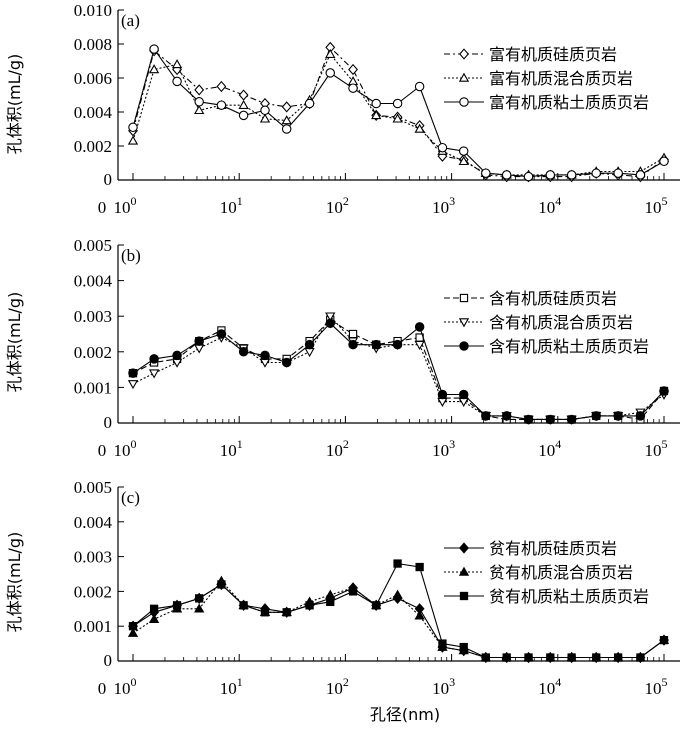 Image resolution: width=700 pixels, height=729 pixels. What do you see at coordinates (443, 205) in the screenshot?
I see `x-tick-label: 10³` at bounding box center [443, 205].